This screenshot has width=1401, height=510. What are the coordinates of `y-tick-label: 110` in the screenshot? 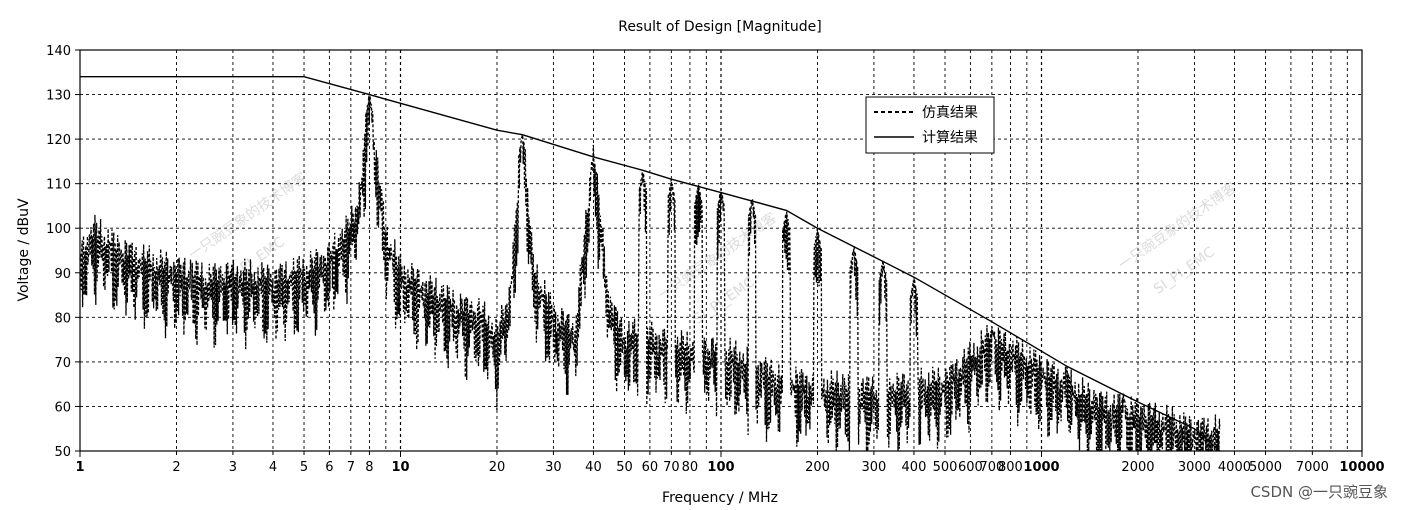 It's located at (58, 185).